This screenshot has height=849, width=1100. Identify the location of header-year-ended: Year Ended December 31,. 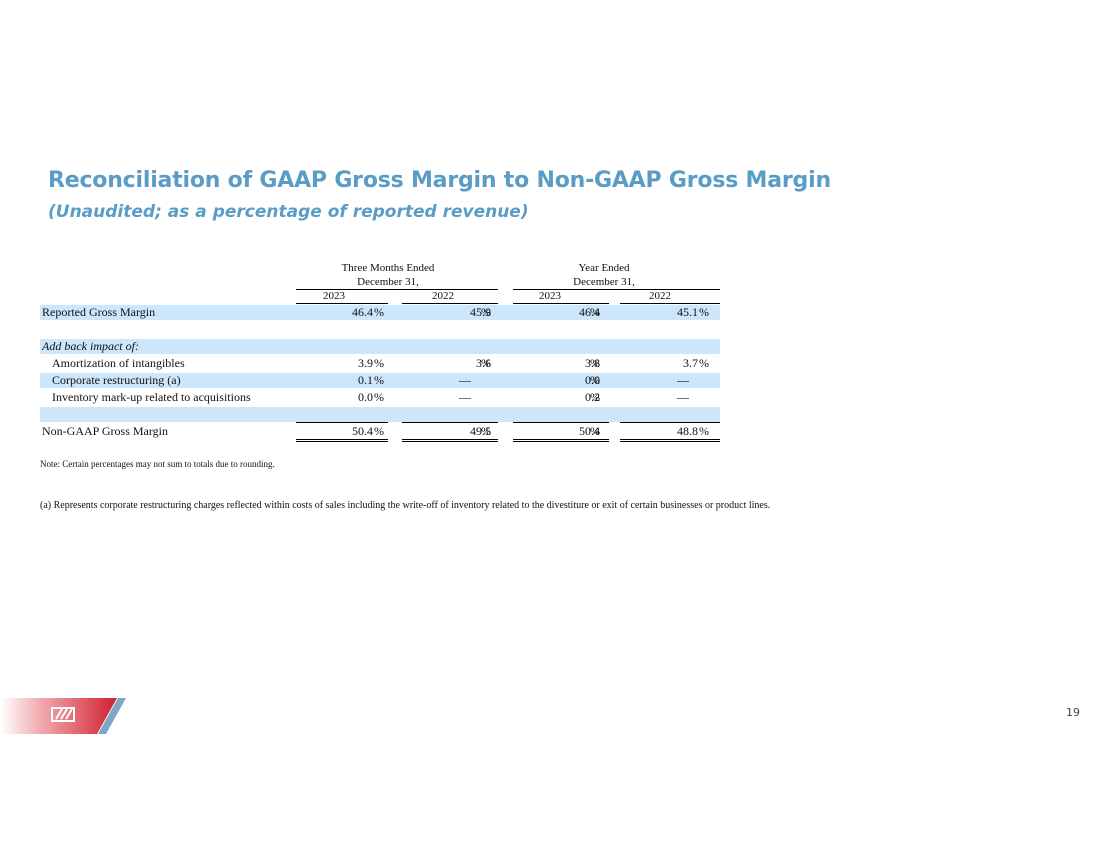
(604, 275).